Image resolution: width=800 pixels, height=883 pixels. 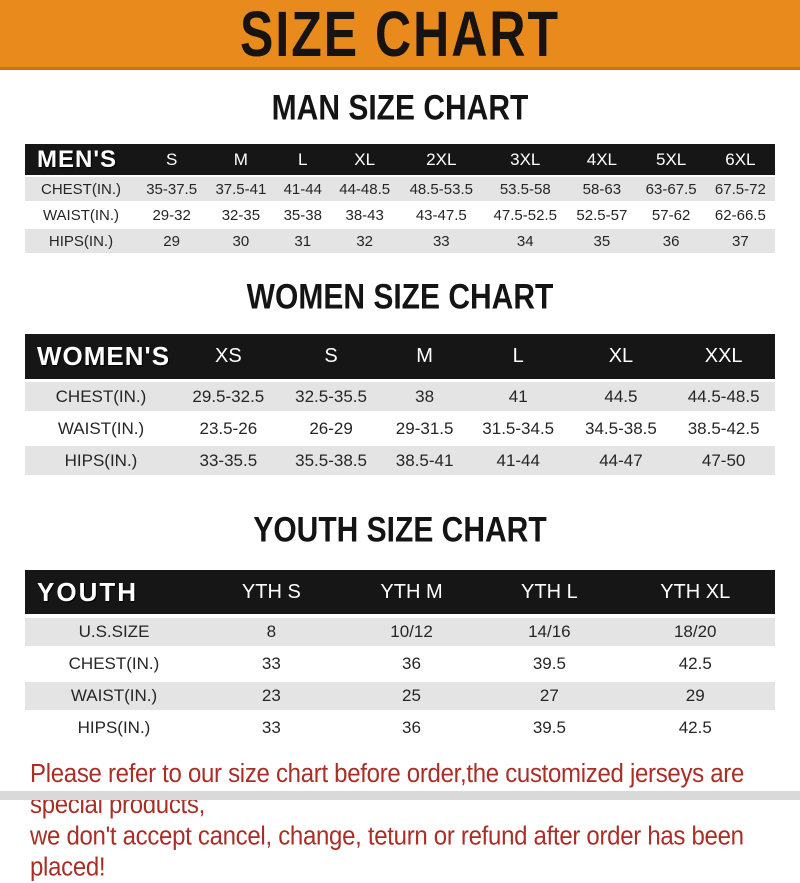 I want to click on size-value-cell: 35-38, so click(x=303, y=215).